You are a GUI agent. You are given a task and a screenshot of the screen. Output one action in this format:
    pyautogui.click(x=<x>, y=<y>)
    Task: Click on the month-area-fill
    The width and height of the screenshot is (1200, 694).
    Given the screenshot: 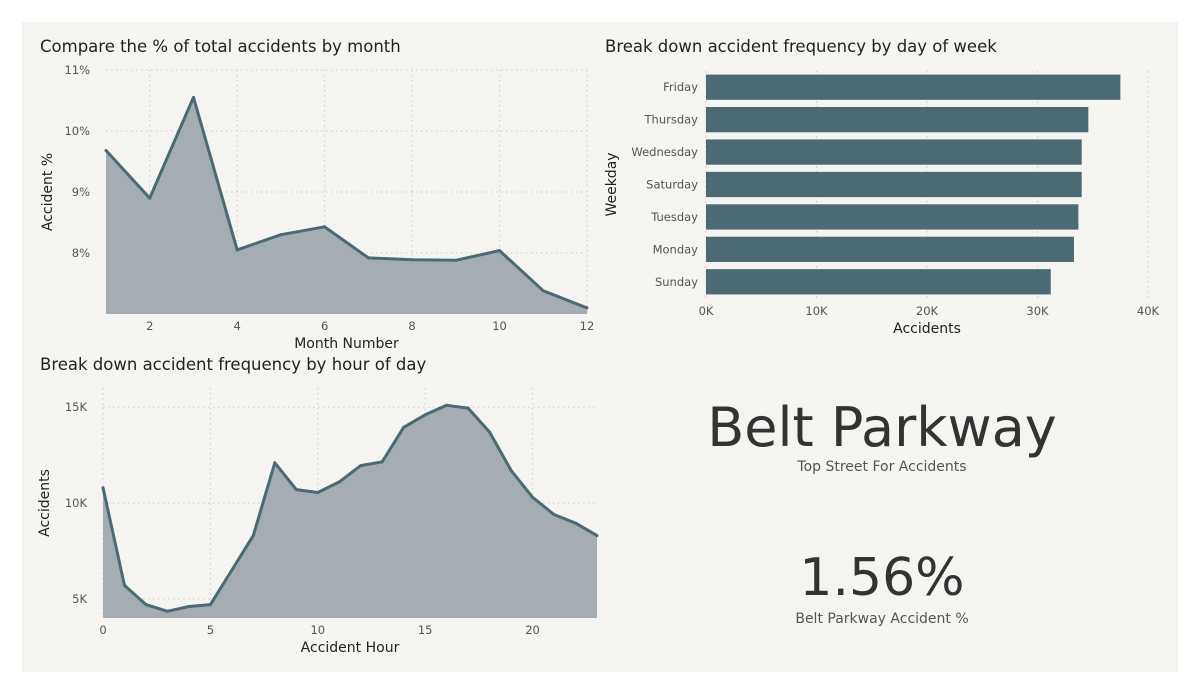 What is the action you would take?
    pyautogui.click(x=346, y=206)
    